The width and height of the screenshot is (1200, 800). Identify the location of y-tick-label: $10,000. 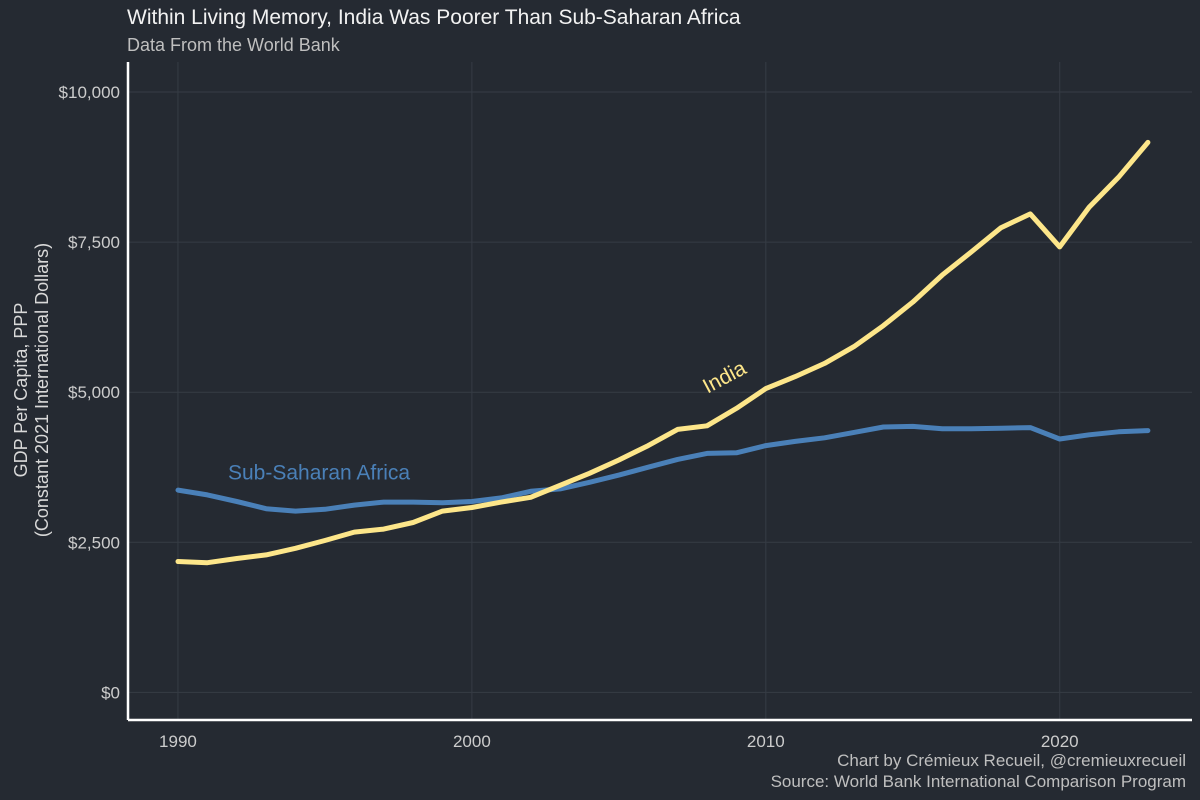
(89, 92).